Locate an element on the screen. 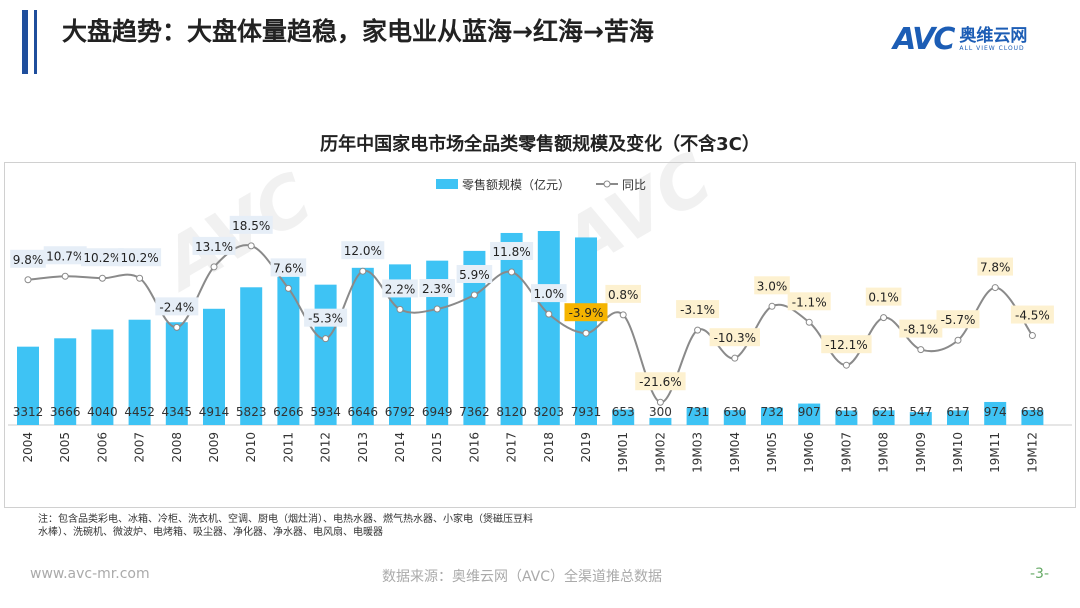 The width and height of the screenshot is (1080, 608). yoy-label: 2.3% is located at coordinates (437, 289).